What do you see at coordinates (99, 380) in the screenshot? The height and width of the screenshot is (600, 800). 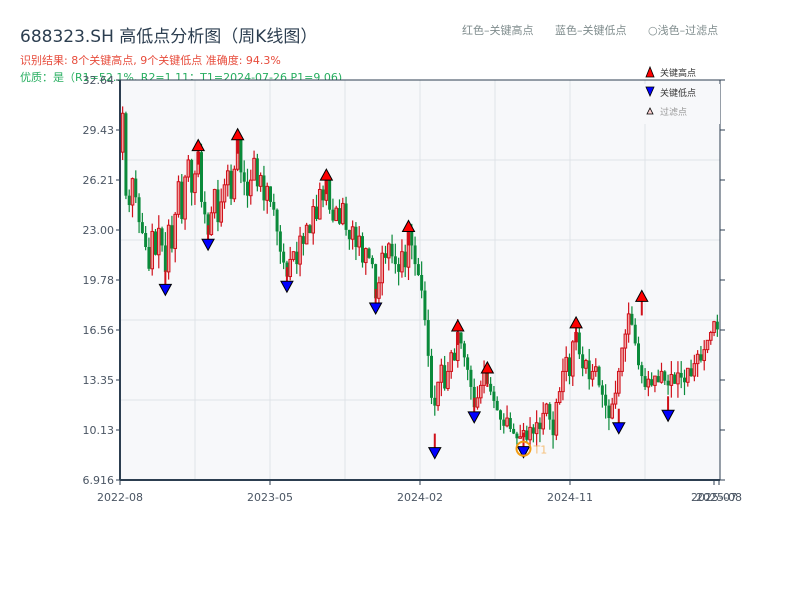 I see `y-tick-label: 13.35` at bounding box center [99, 380].